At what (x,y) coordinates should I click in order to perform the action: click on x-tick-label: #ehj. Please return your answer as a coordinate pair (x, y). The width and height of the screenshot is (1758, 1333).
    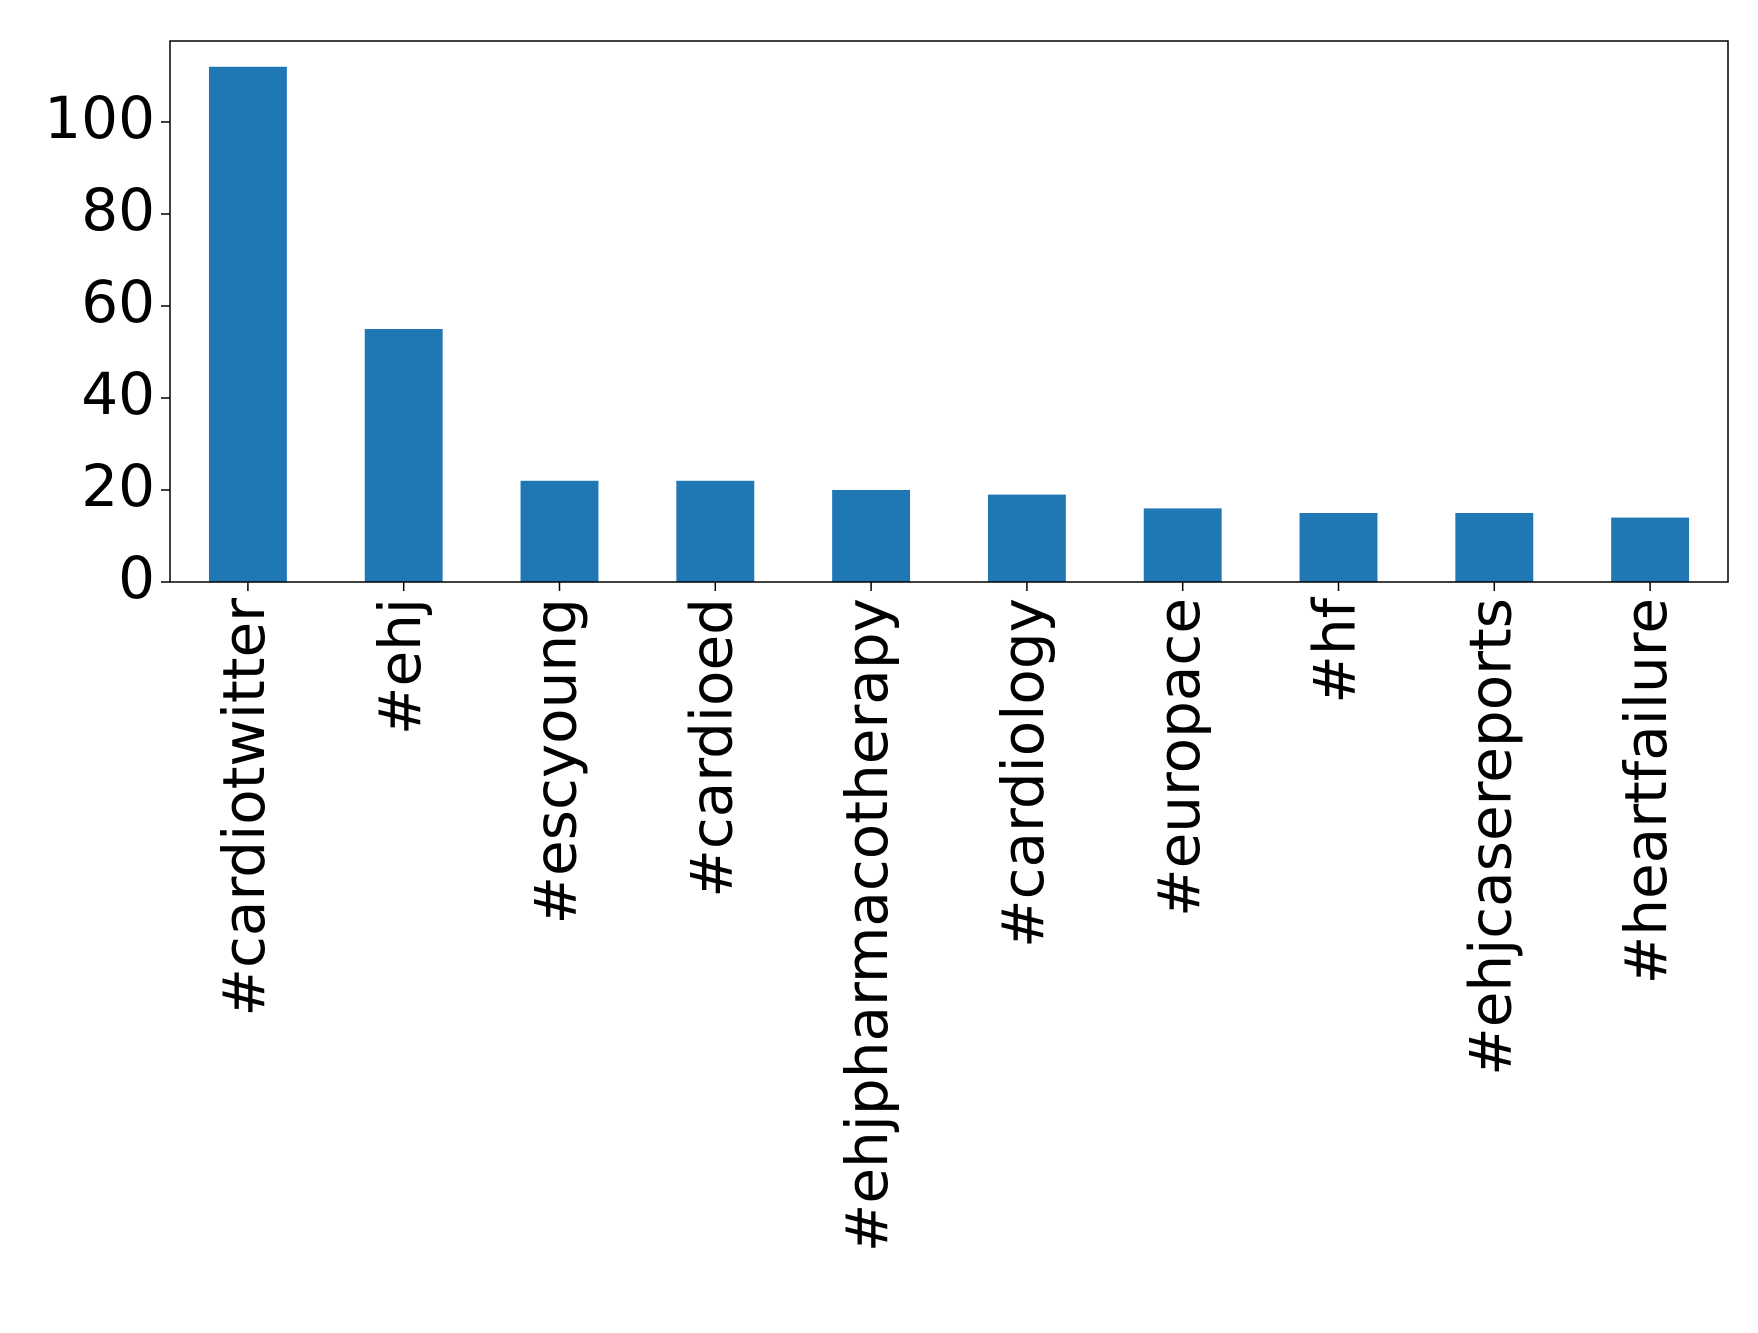
    Looking at the image, I should click on (400, 666).